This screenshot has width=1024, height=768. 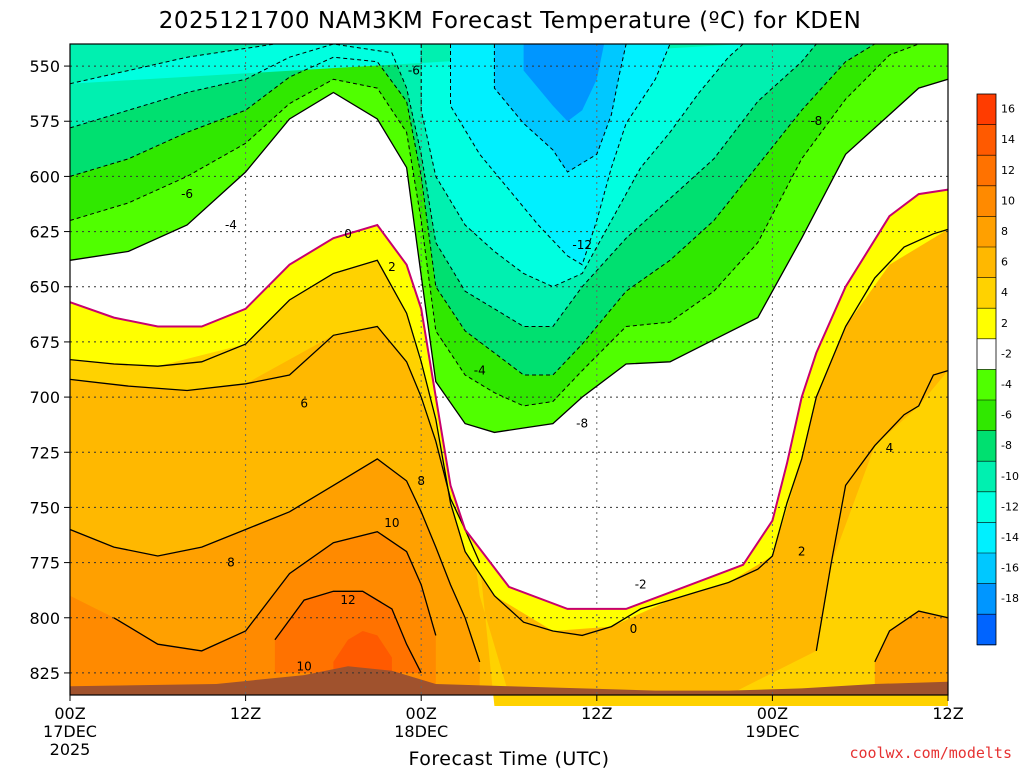 I want to click on contour-label: -2, so click(x=641, y=585).